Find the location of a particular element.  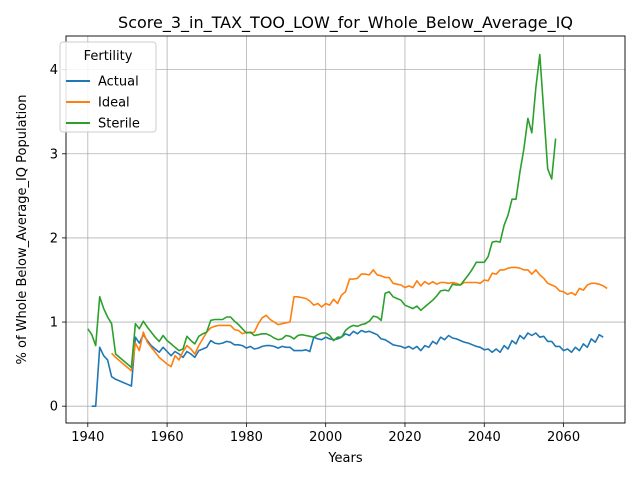

x-axis-label: Years is located at coordinates (345, 458).